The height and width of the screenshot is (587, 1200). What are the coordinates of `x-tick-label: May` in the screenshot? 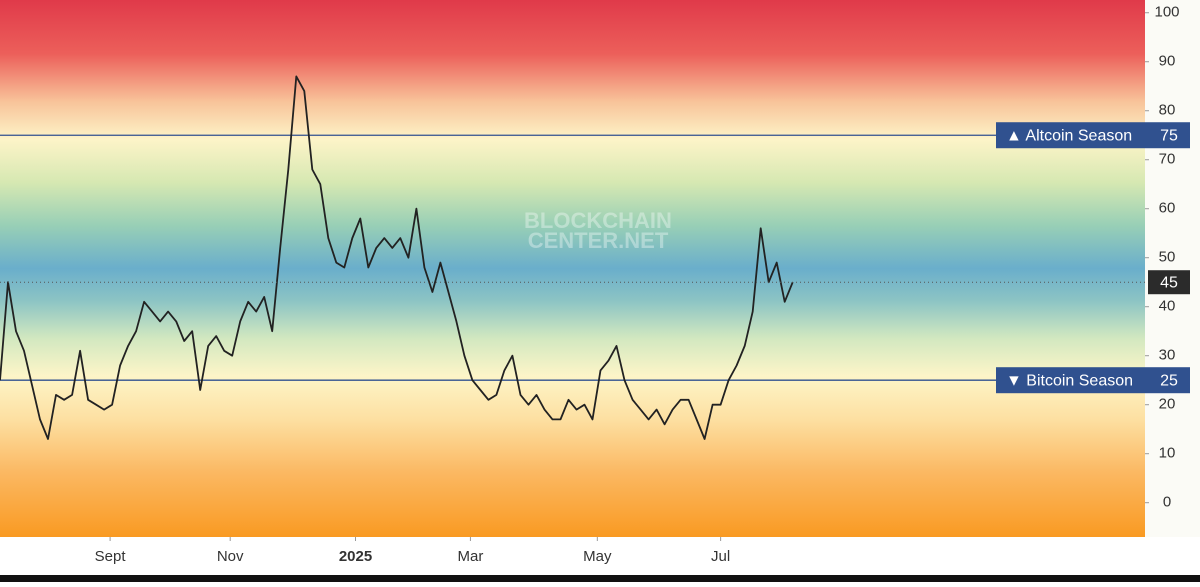 It's located at (597, 556).